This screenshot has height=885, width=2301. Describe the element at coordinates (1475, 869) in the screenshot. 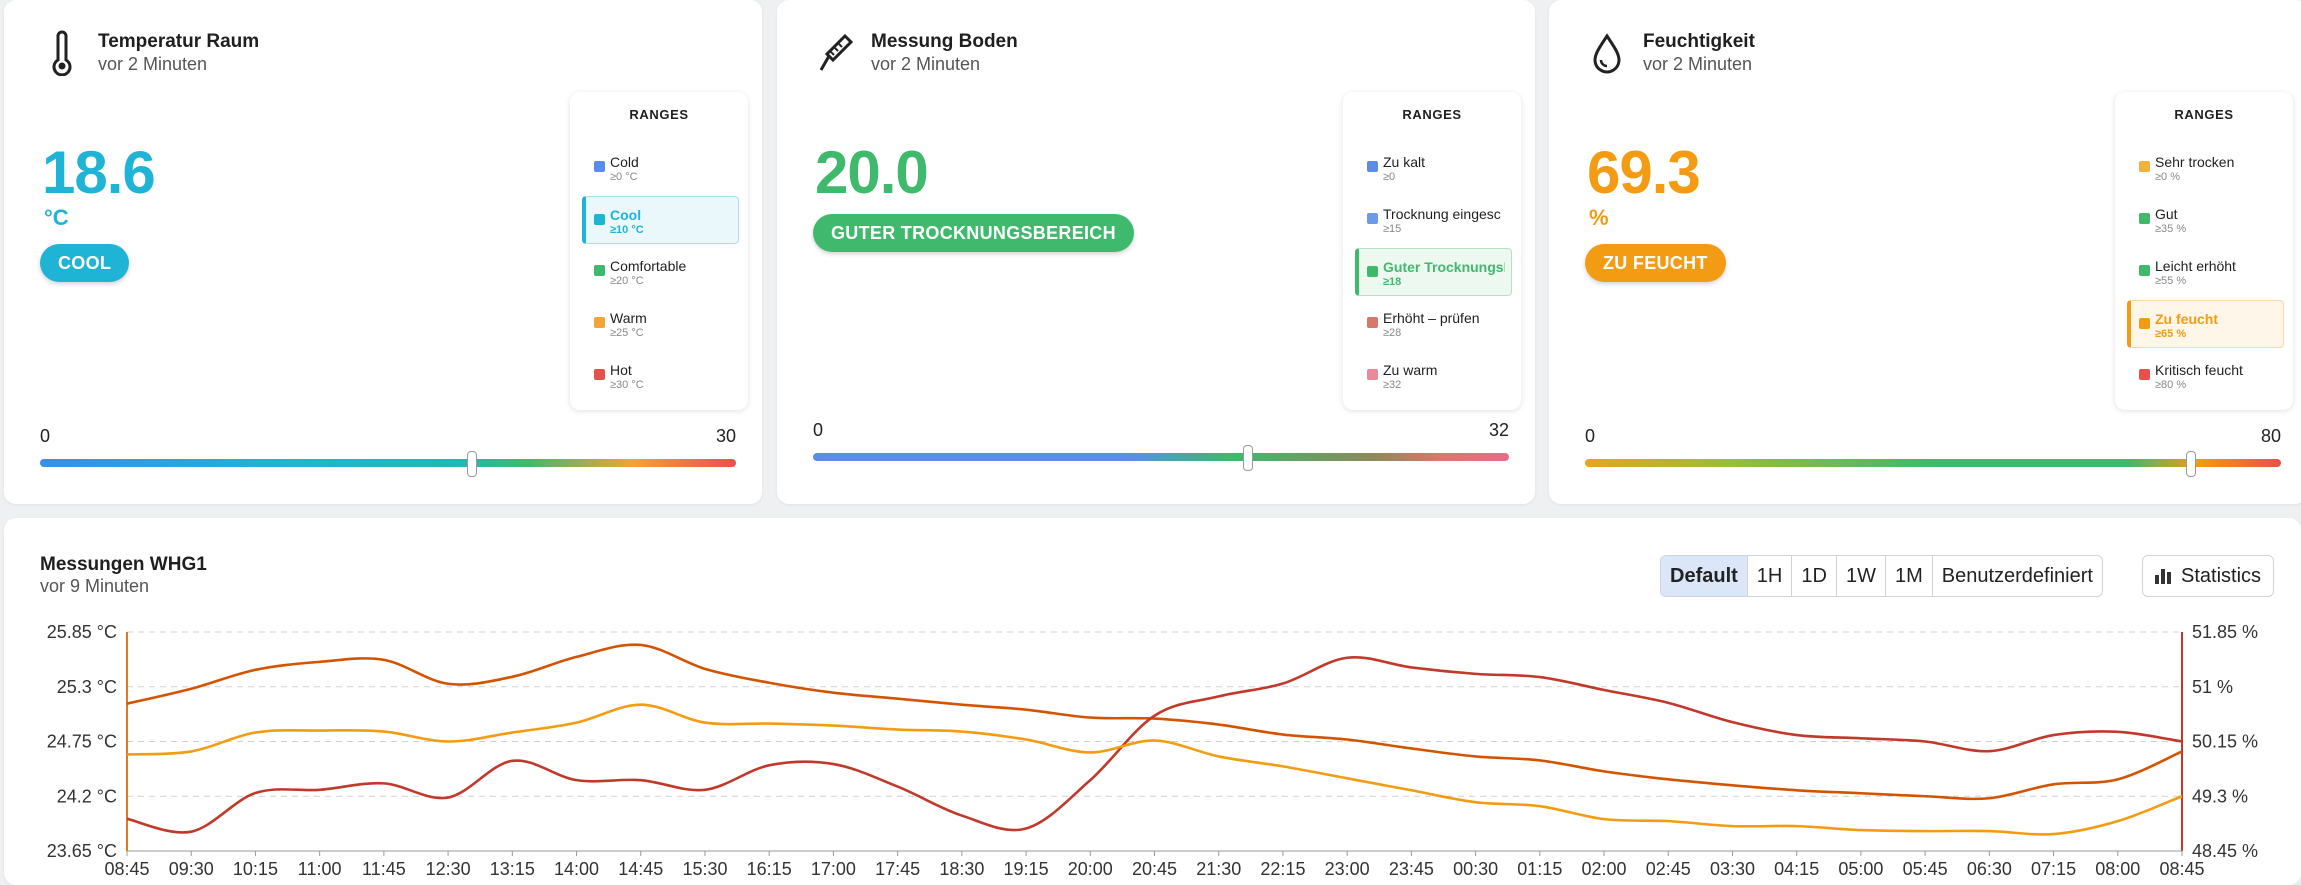

I see `x-tick-label: 00:30` at that location.